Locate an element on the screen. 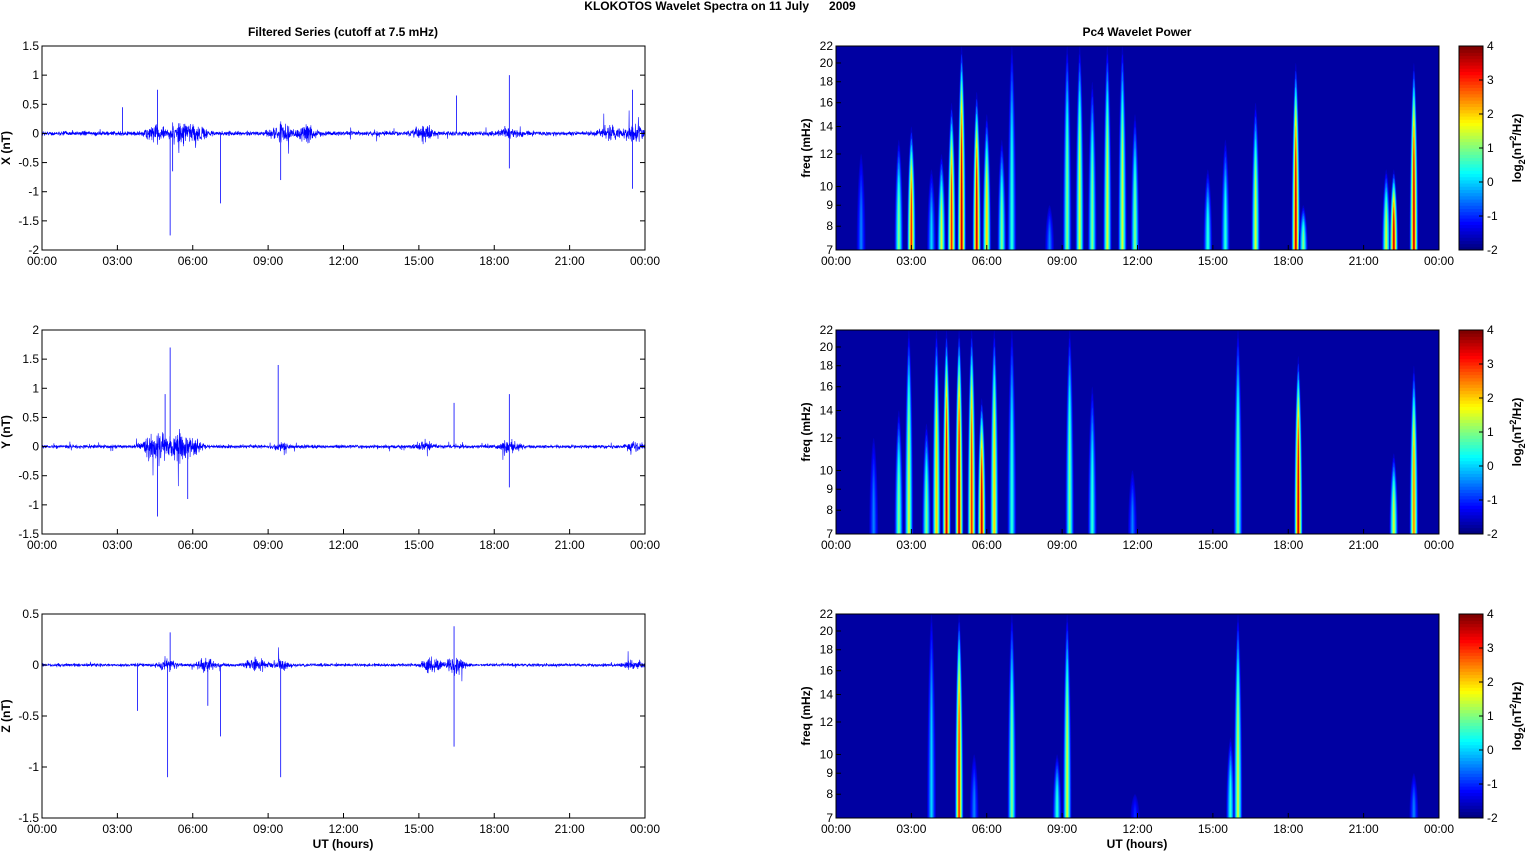 The width and height of the screenshot is (1526, 851). colorbar-tick-label: -2 is located at coordinates (1492, 818).